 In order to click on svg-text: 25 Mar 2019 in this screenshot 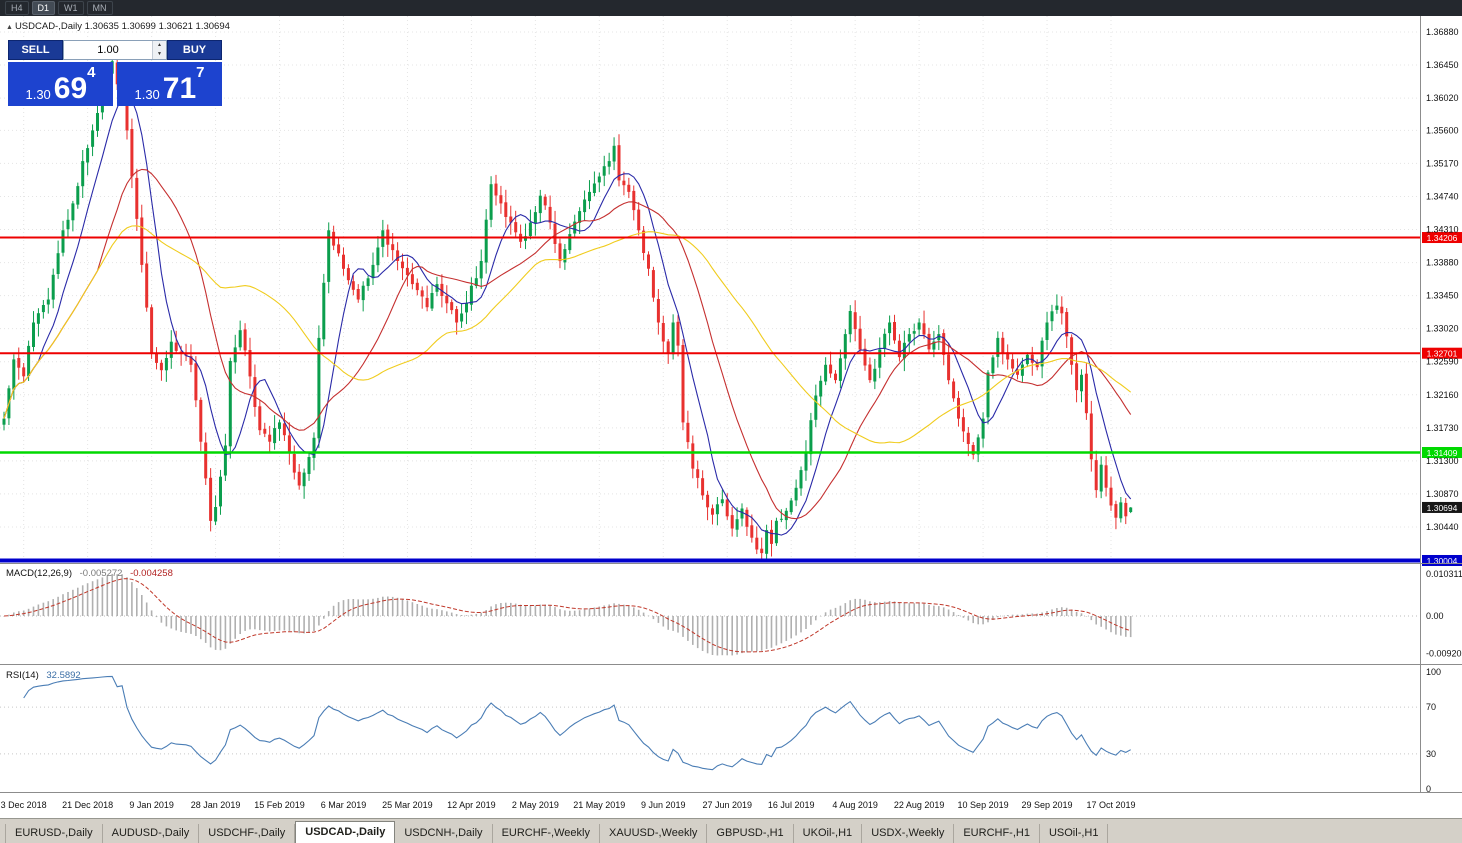, I will do `click(407, 805)`.